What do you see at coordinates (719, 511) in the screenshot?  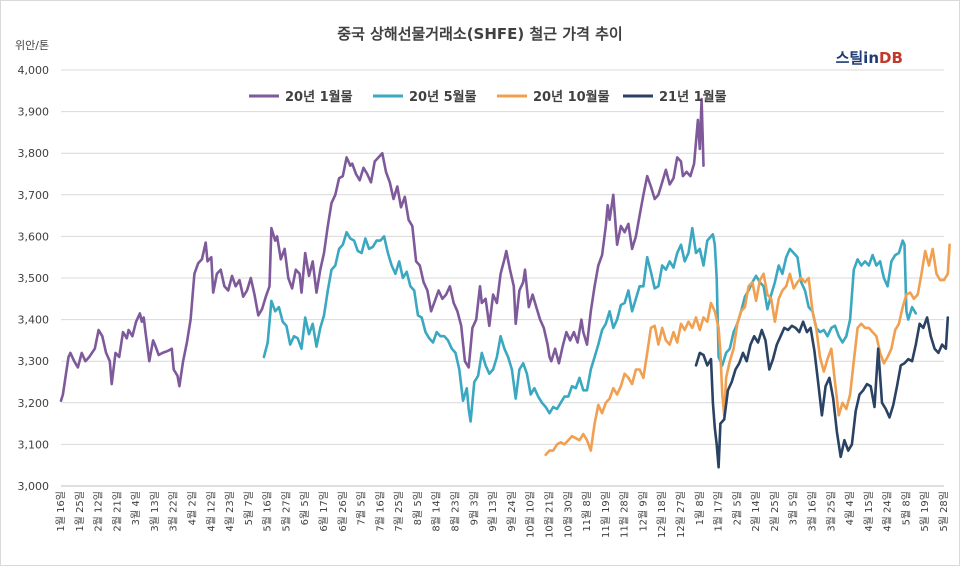 I see `x-tick-label: 1월 17일` at bounding box center [719, 511].